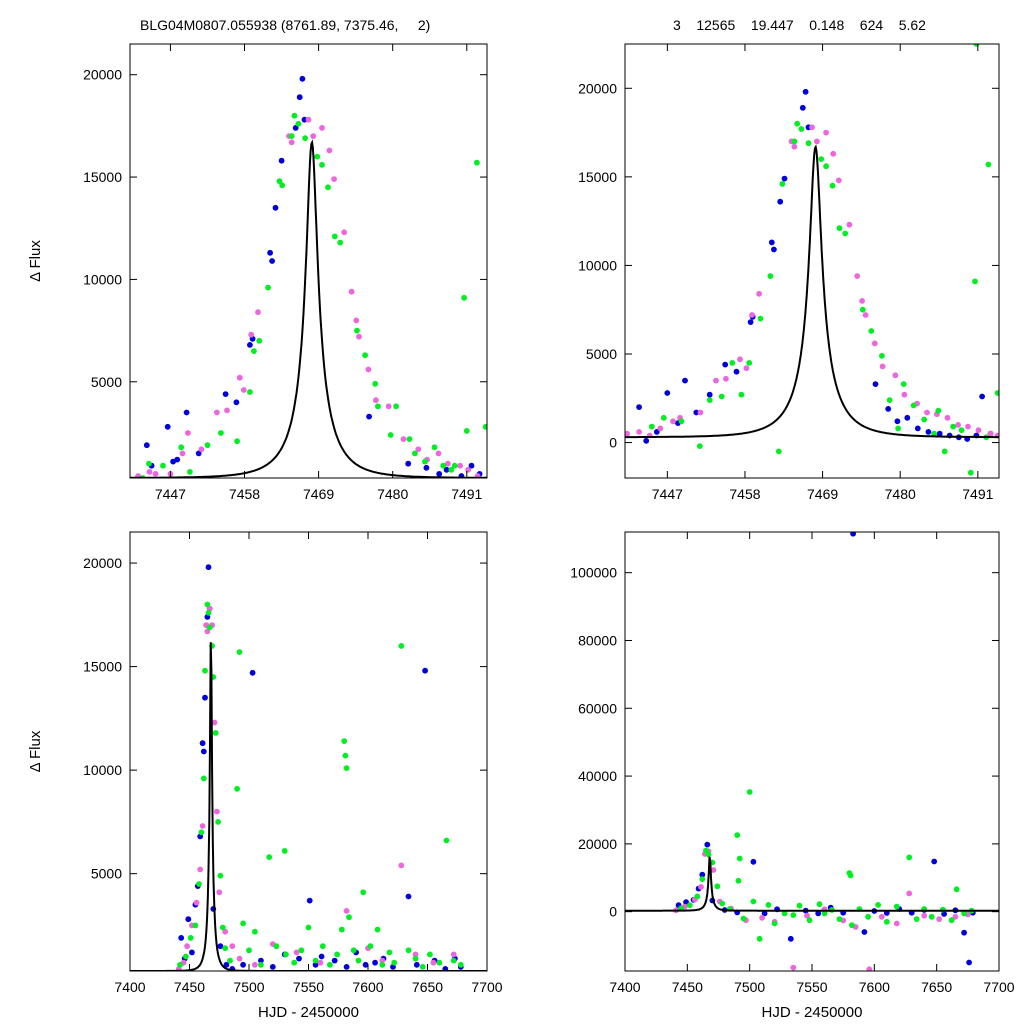 The height and width of the screenshot is (1024, 1024). Describe the element at coordinates (824, 751) in the screenshot. I see `points-bottom-right` at that location.